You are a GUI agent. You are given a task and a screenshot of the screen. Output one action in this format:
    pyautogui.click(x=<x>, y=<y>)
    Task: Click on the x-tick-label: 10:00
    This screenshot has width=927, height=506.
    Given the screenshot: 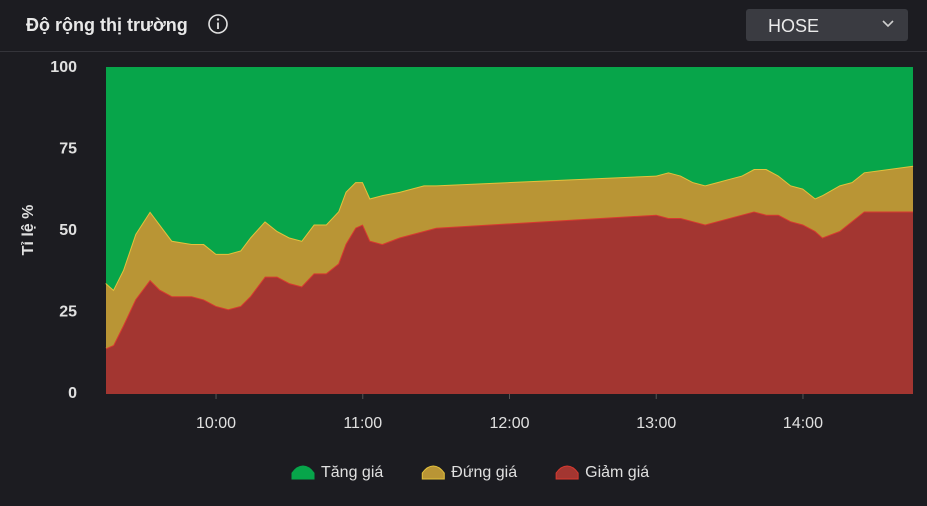 What is the action you would take?
    pyautogui.click(x=216, y=423)
    